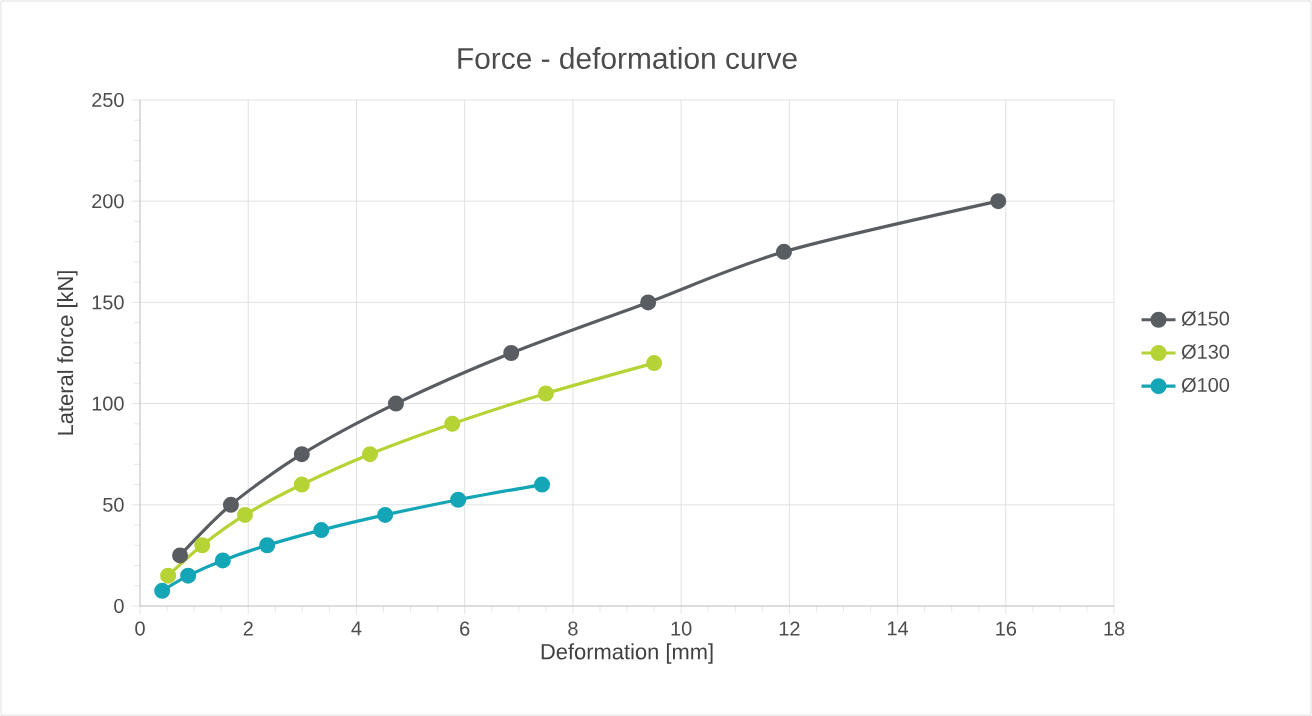 This screenshot has height=716, width=1312. Describe the element at coordinates (67, 353) in the screenshot. I see `y-axis-title: Lateral force [kN]` at that location.